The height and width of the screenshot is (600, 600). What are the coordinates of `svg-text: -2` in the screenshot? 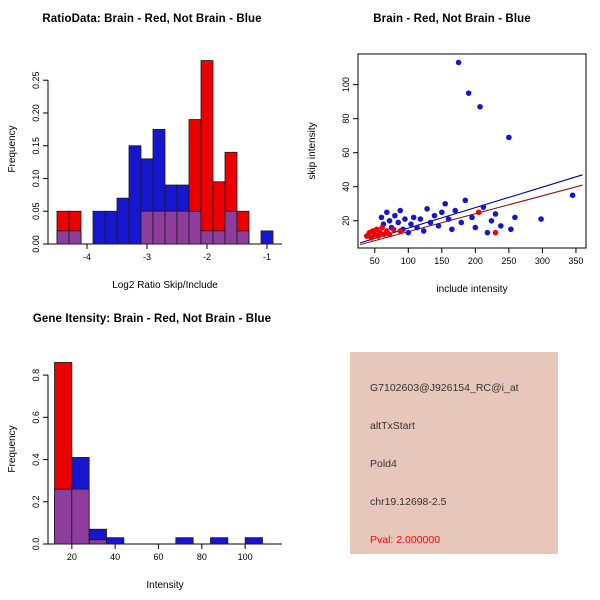 It's located at (207, 257).